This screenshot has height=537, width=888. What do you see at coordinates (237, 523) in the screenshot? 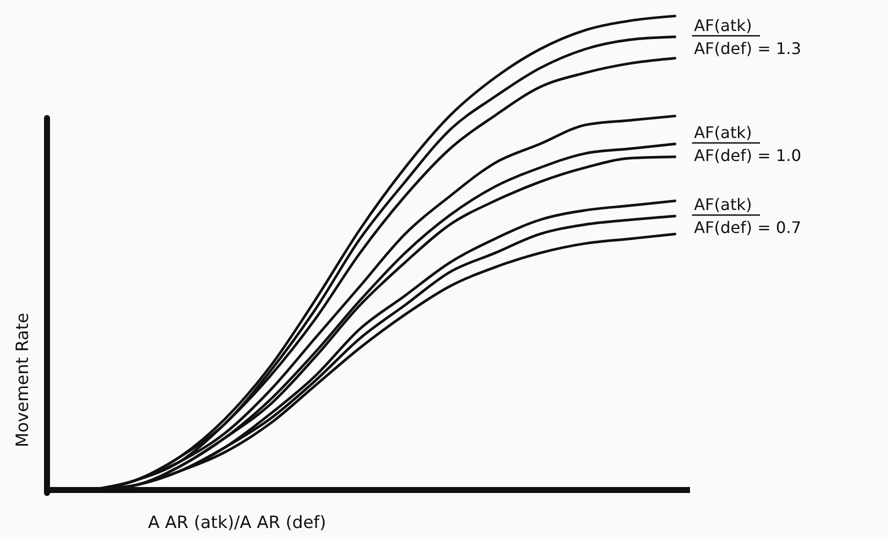
I see `x-axis-title: A AR (atk)/A AR (def)` at bounding box center [237, 523].